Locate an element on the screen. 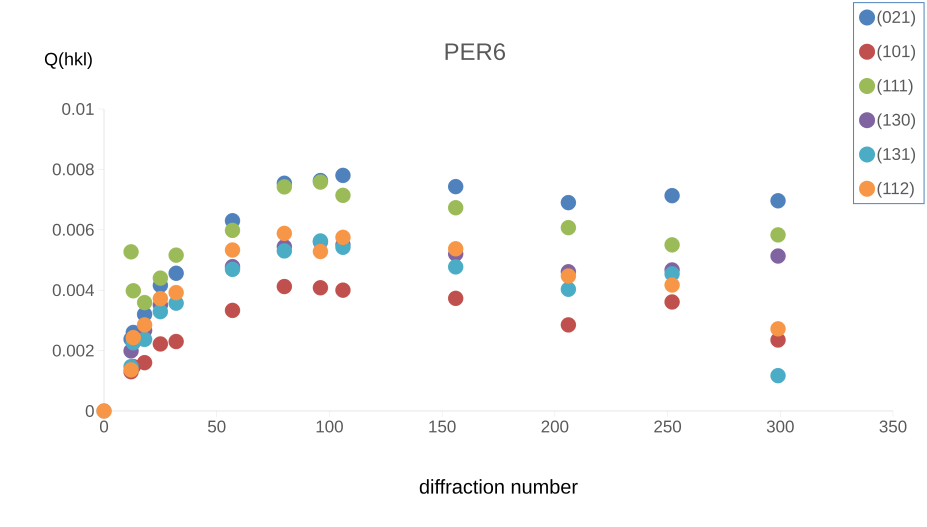 Image resolution: width=927 pixels, height=527 pixels. y-tick-label: 0 is located at coordinates (90, 410).